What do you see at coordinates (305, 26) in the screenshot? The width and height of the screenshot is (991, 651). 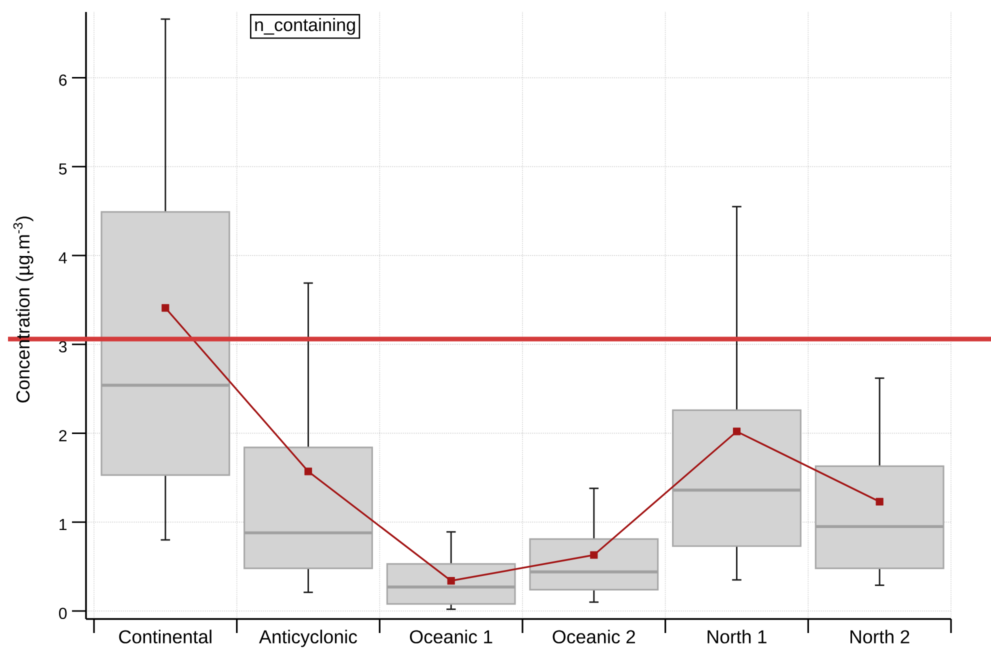 I see `chart-title: n_containing` at bounding box center [305, 26].